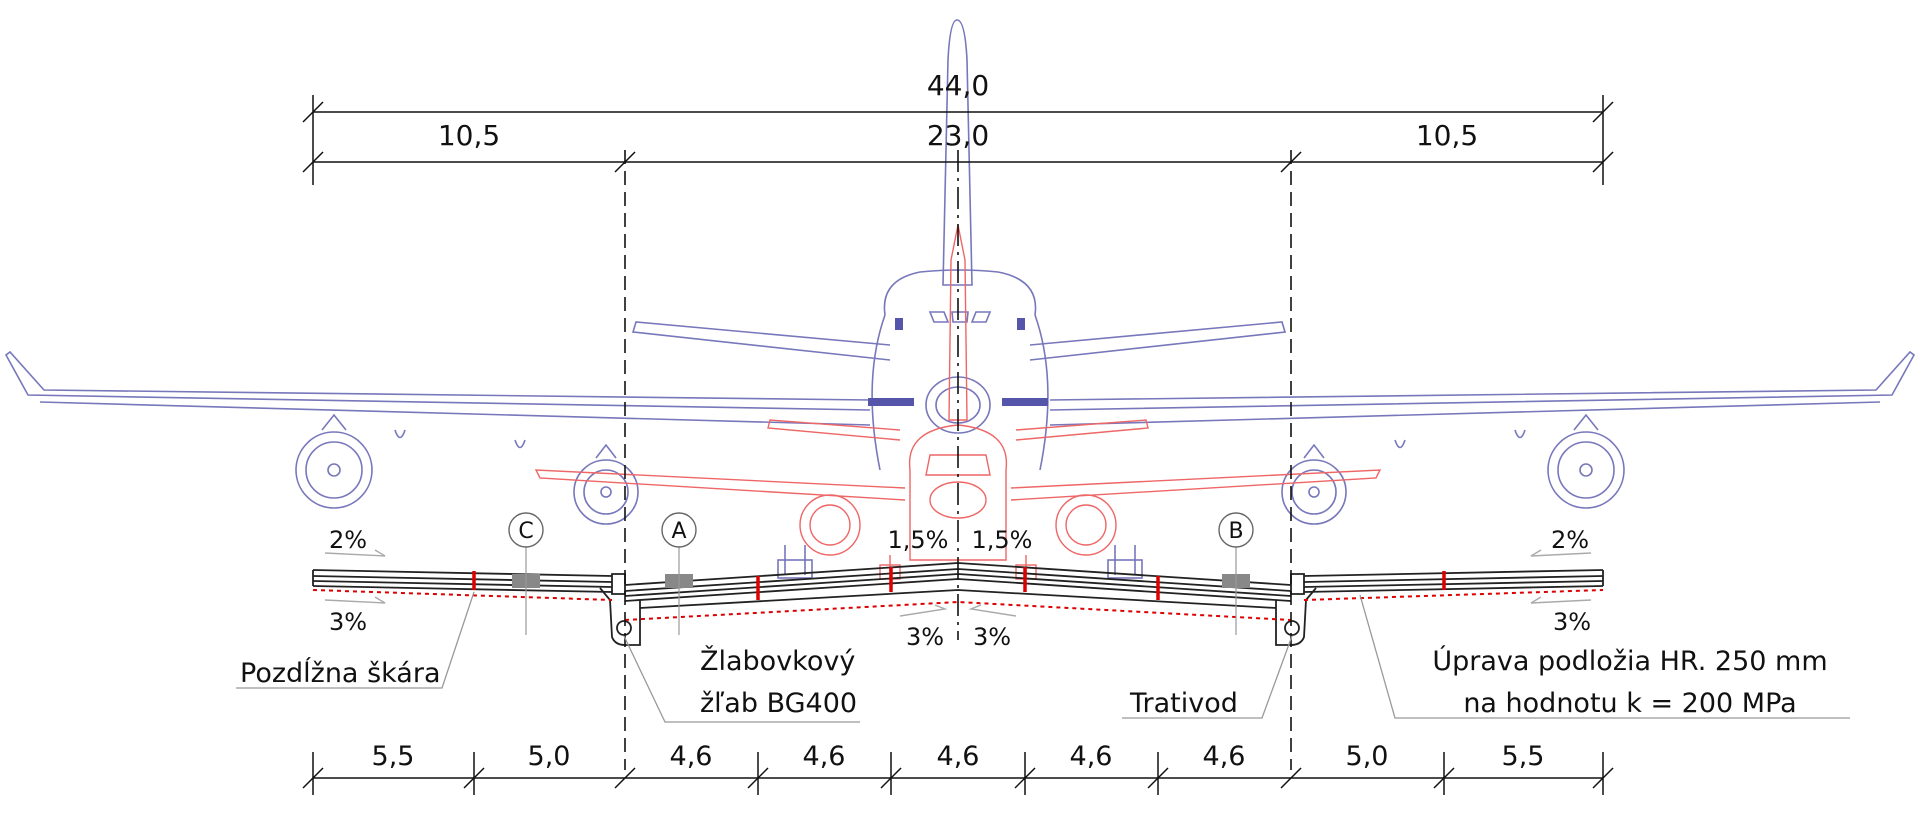 The height and width of the screenshot is (817, 1920). I want to click on subgrade-label-line1: Úprava podložia HR. 250 mm, so click(1629, 661).